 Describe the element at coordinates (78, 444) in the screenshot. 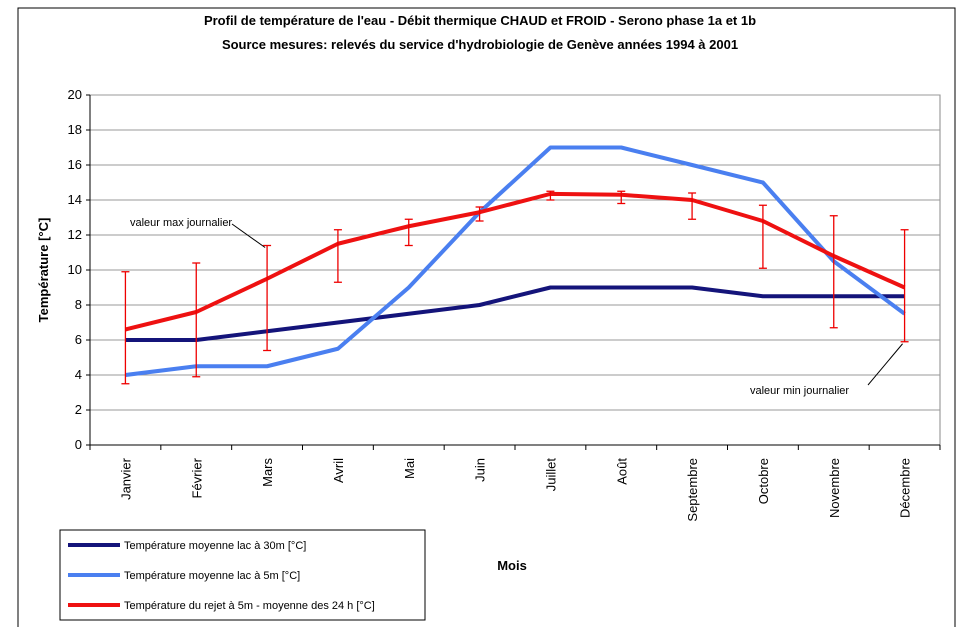

I see `y-tick-label: 0` at that location.